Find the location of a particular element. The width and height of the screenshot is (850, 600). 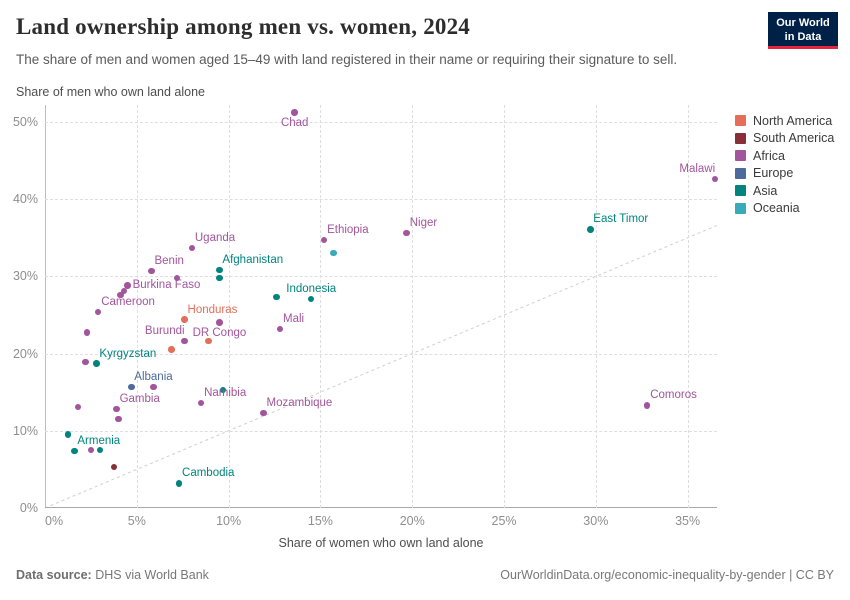

country-label: Cambodia is located at coordinates (208, 473).